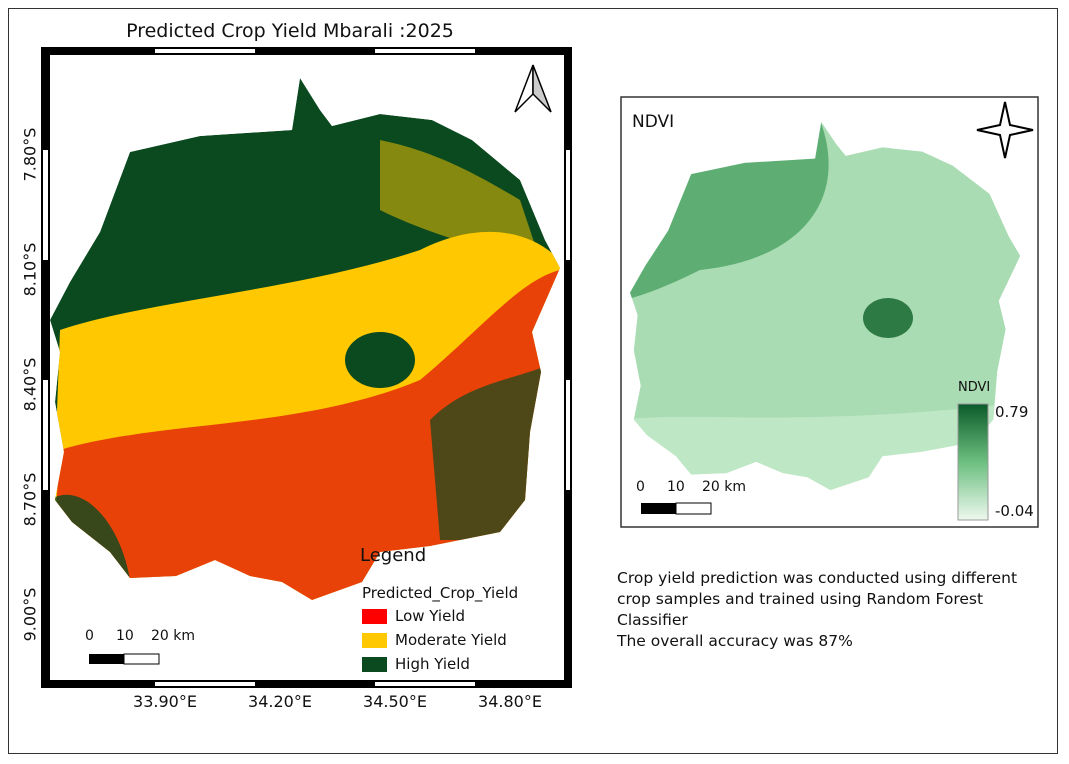  I want to click on ndvi-map-title: NDVI, so click(653, 122).